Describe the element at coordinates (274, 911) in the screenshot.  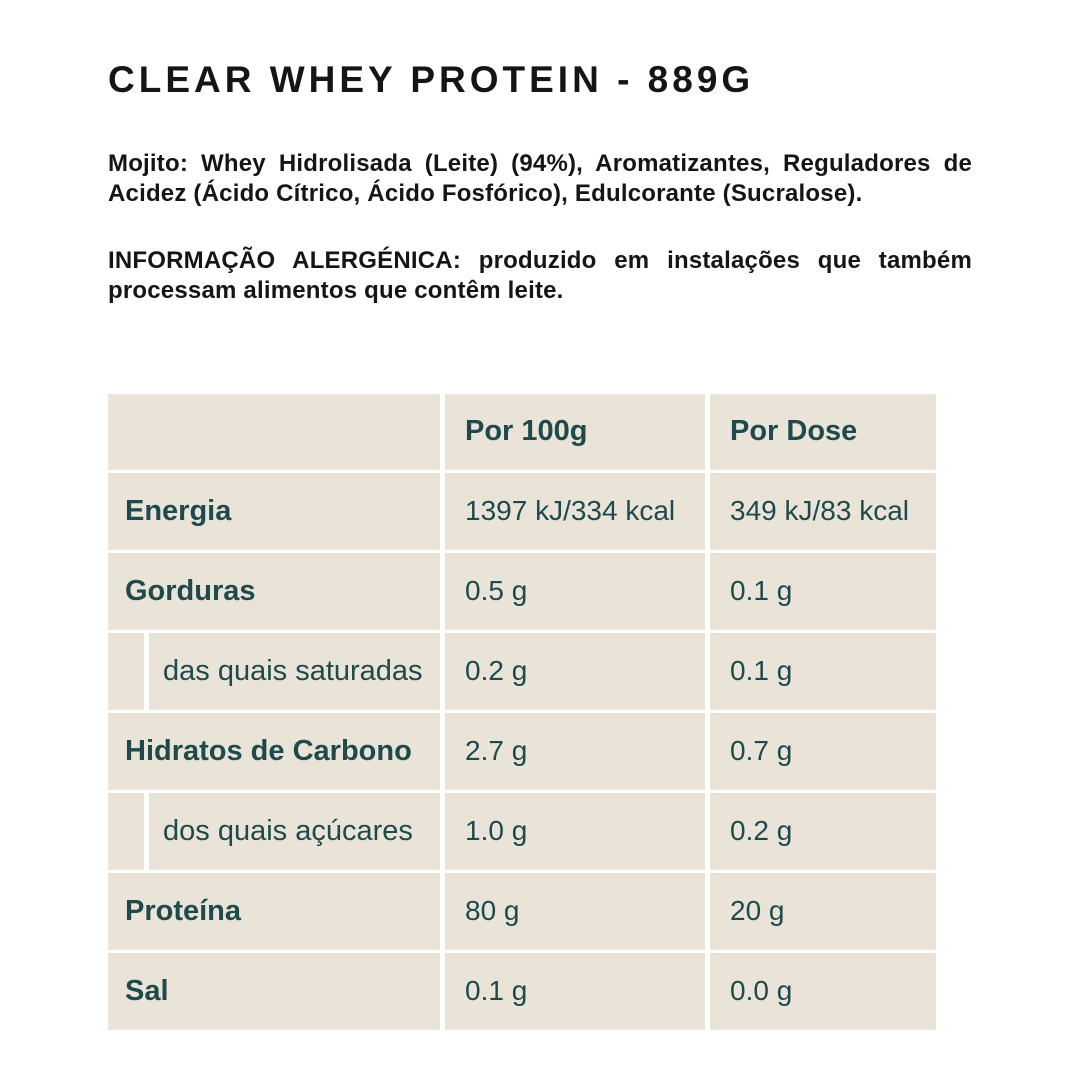
I see `row-label-proteina: Proteína` at that location.